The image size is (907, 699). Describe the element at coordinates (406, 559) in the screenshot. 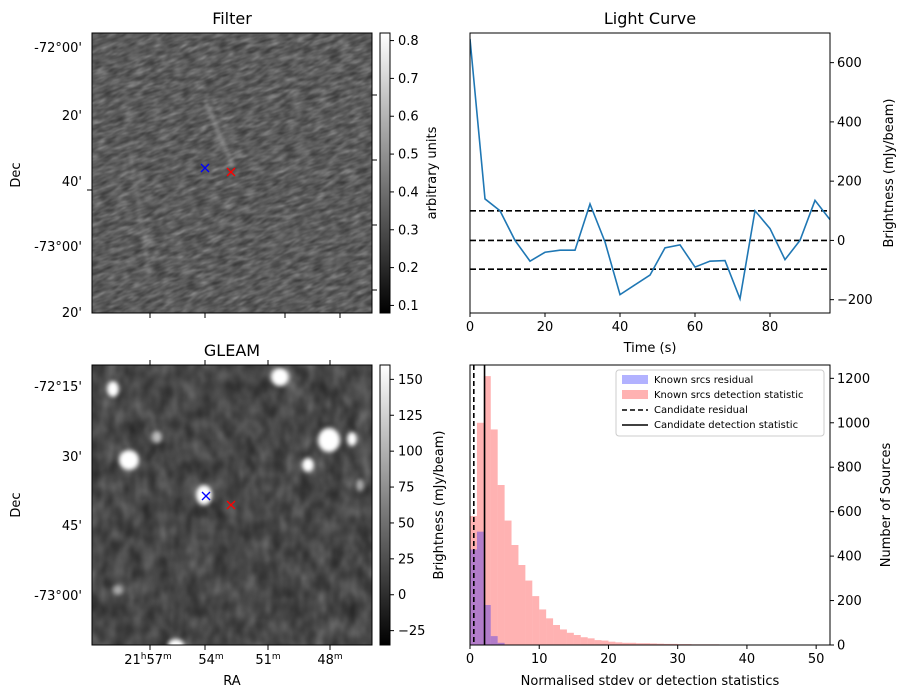

I see `gleam-colorbar-tick-label: 25` at that location.